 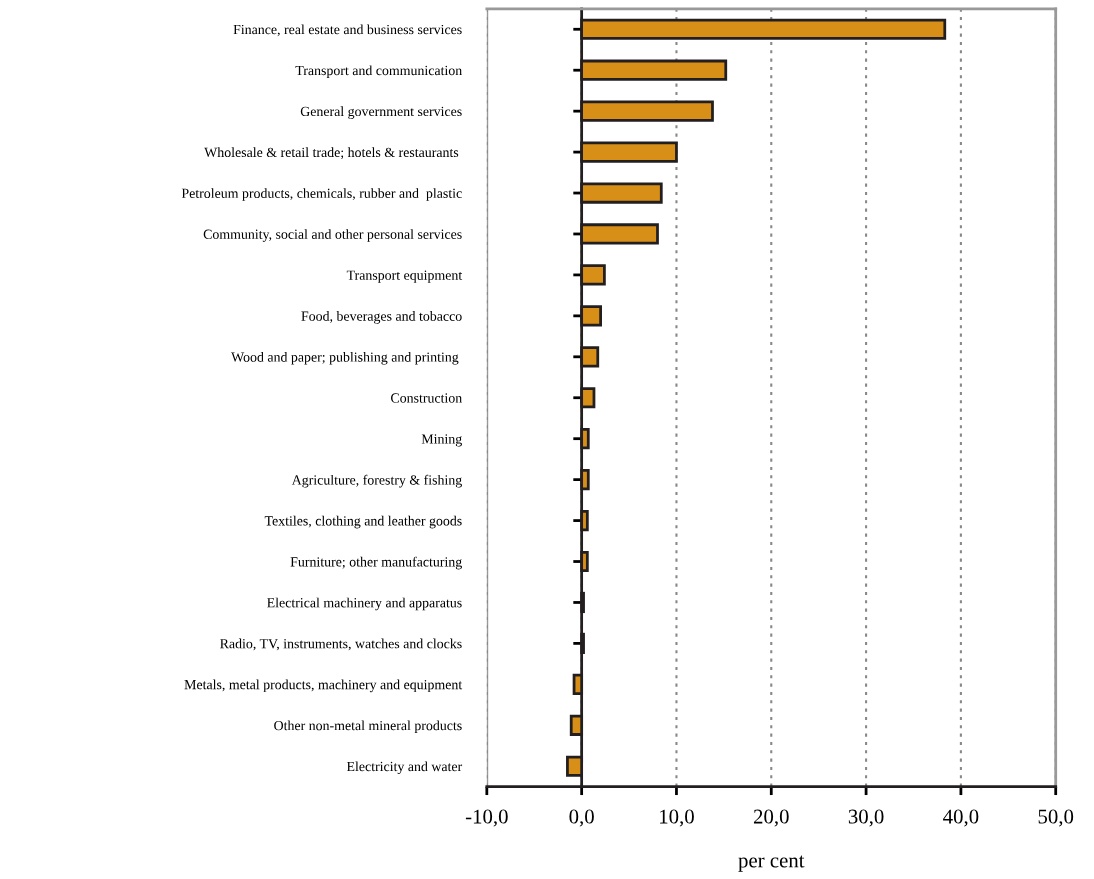 What do you see at coordinates (866, 818) in the screenshot?
I see `x-tick-label: 30,0` at bounding box center [866, 818].